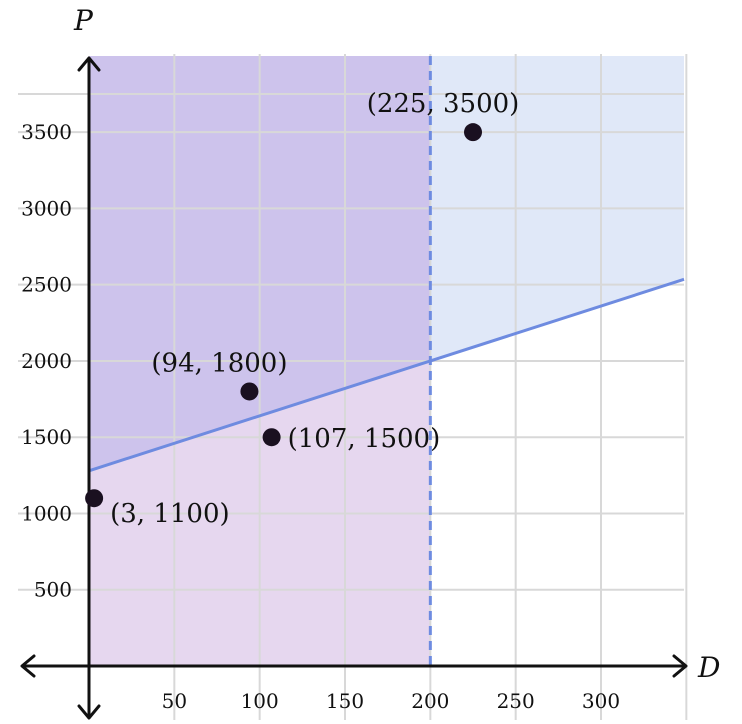 The height and width of the screenshot is (724, 742). I want to click on y-tick-label: 1000, so click(46, 513).